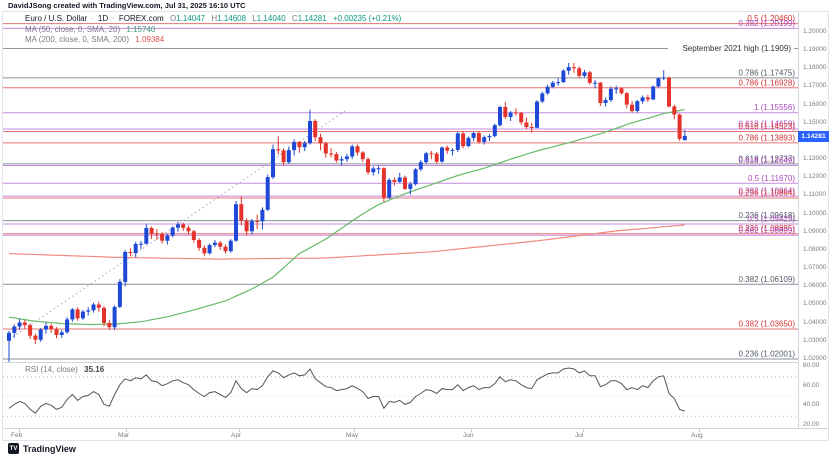 This screenshot has width=831, height=455. Describe the element at coordinates (346, 390) in the screenshot. I see `rsi-line` at that location.